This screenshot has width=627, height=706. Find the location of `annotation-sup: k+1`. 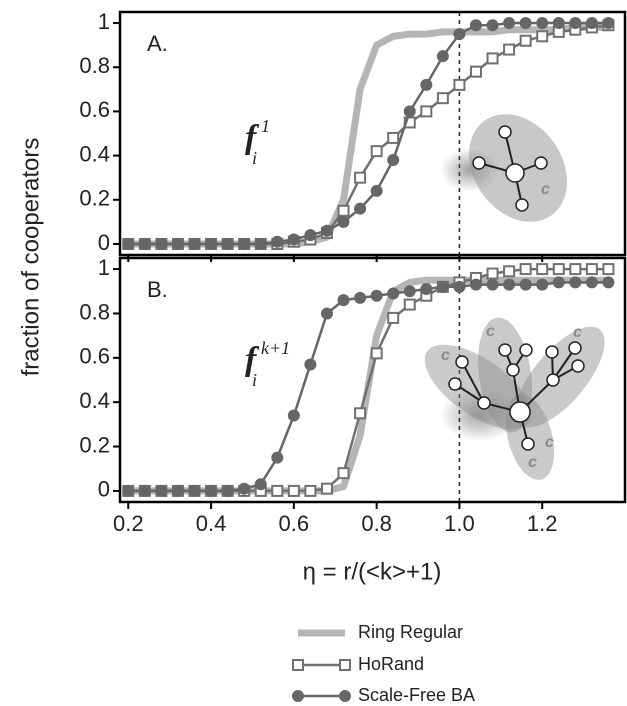

annotation-sup: k+1 is located at coordinates (275, 348).